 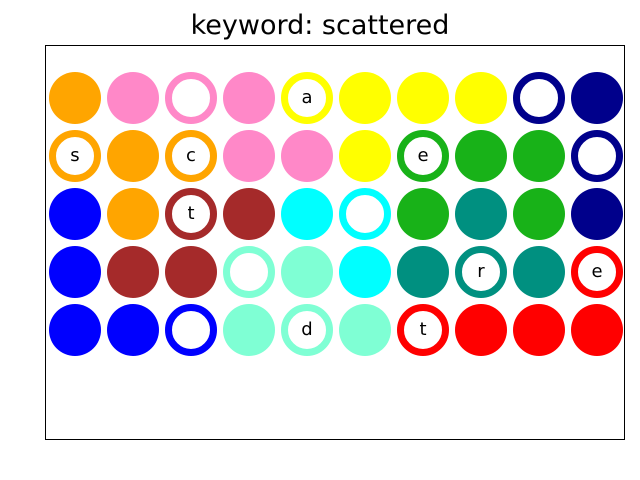 I want to click on grid-cell-r1-c6: e, so click(x=423, y=156).